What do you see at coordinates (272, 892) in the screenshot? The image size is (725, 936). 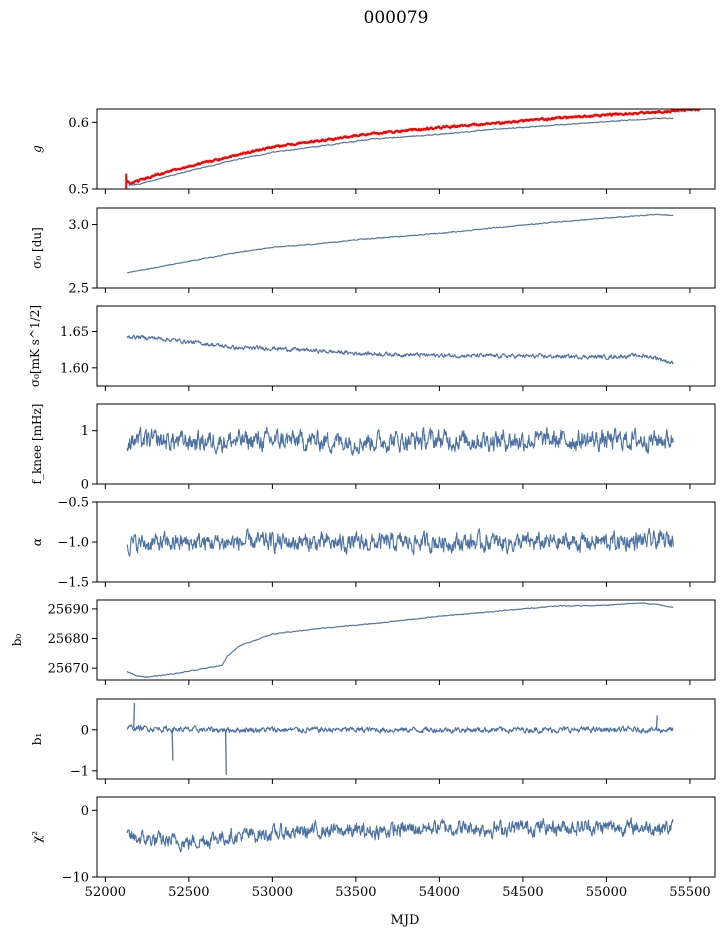 I see `xtick-label: 53000` at bounding box center [272, 892].